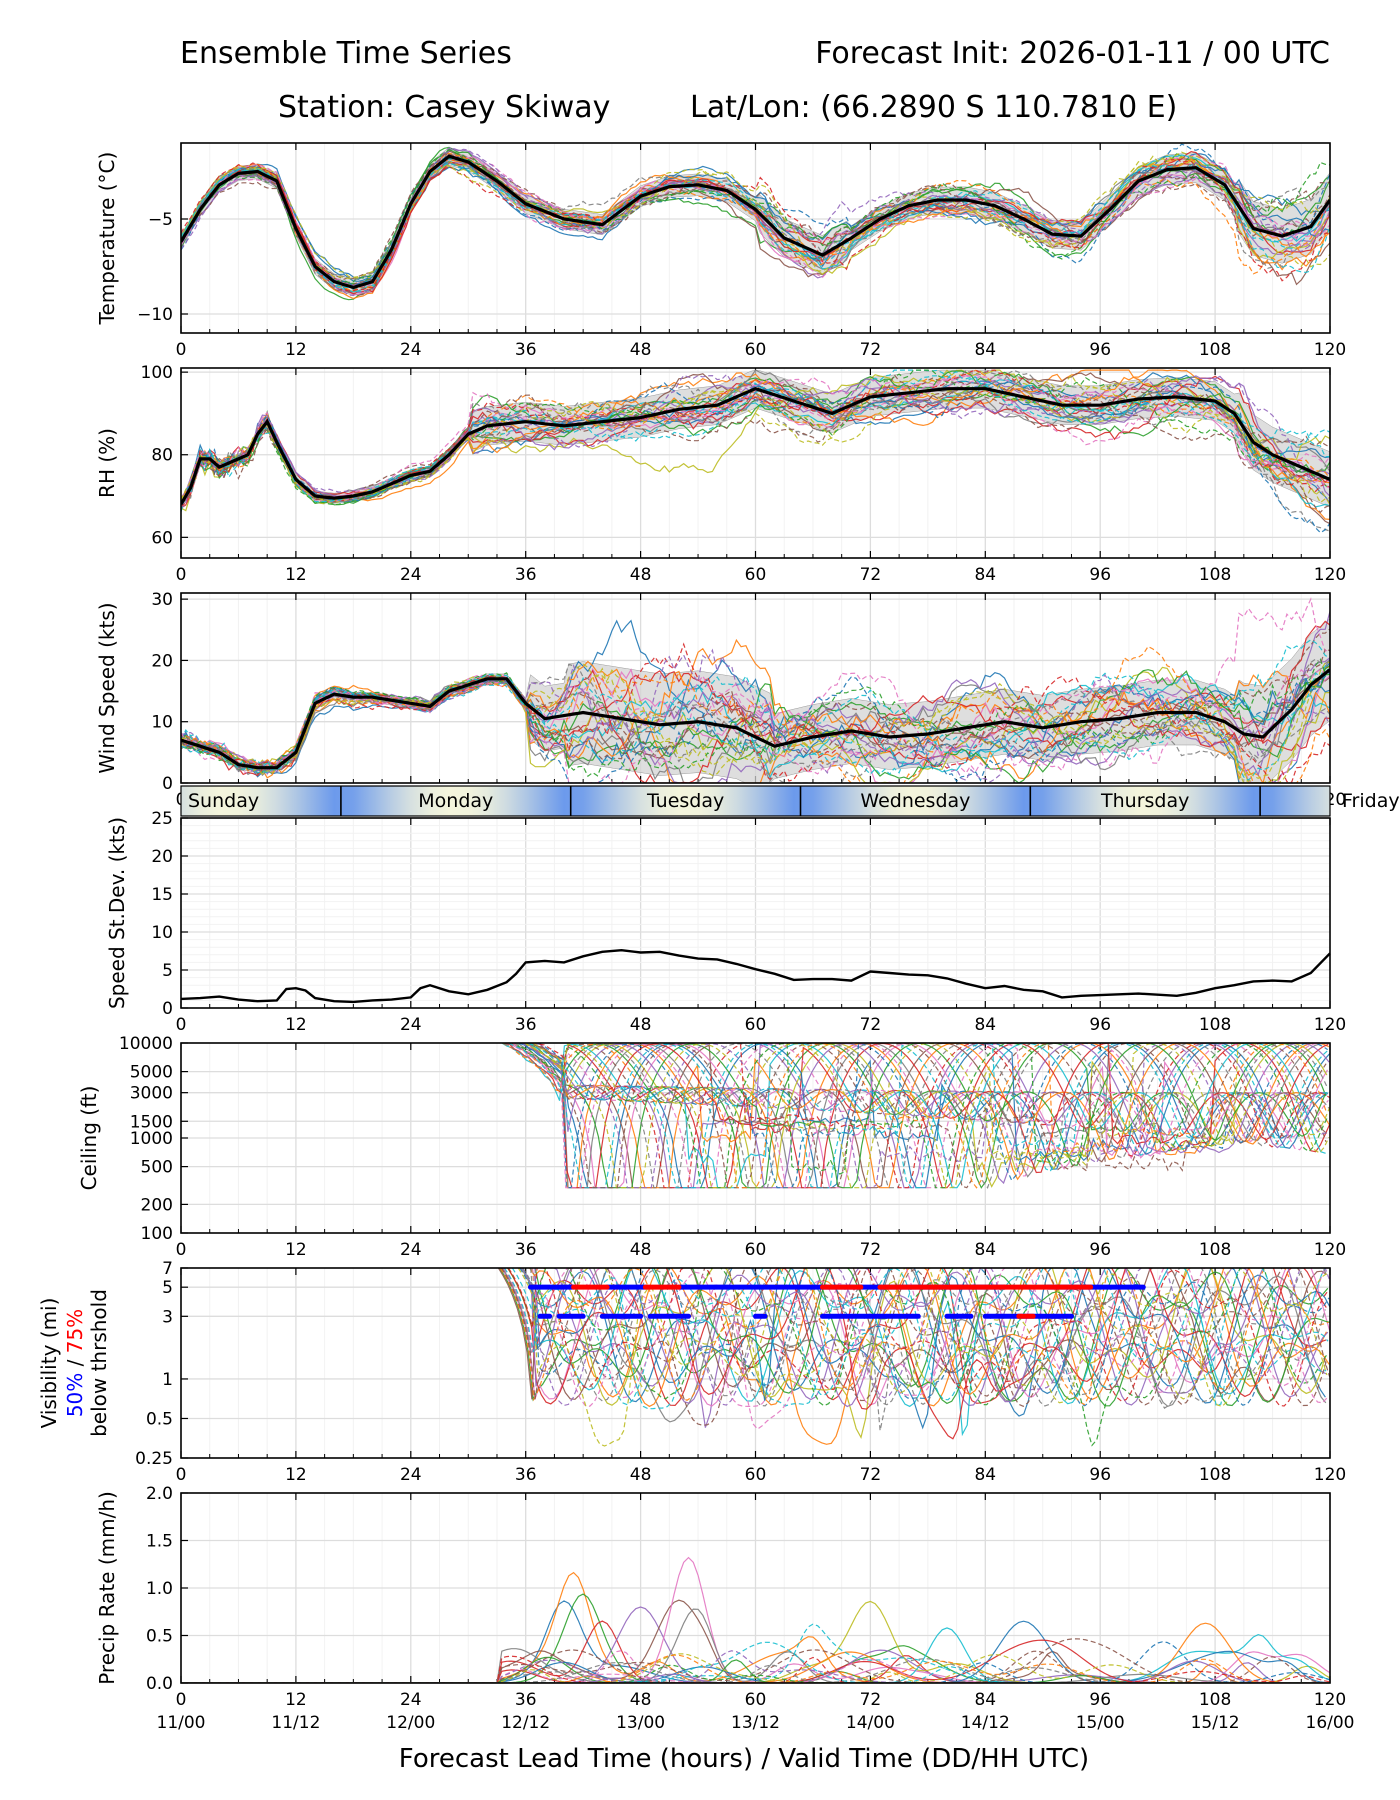 The width and height of the screenshot is (1400, 1800). I want to click on valid-time-label: 14/00, so click(870, 1723).